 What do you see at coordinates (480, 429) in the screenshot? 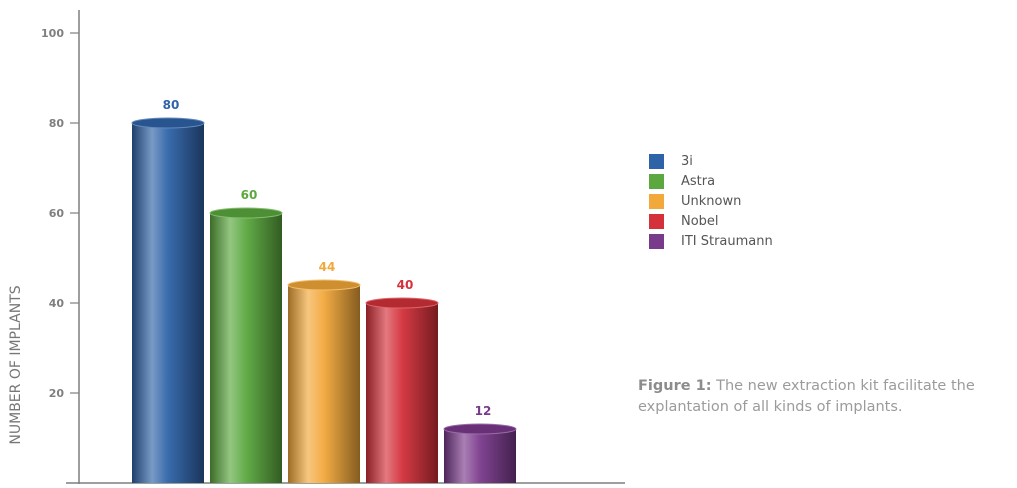
I see `bar-top-iti-straumann` at bounding box center [480, 429].